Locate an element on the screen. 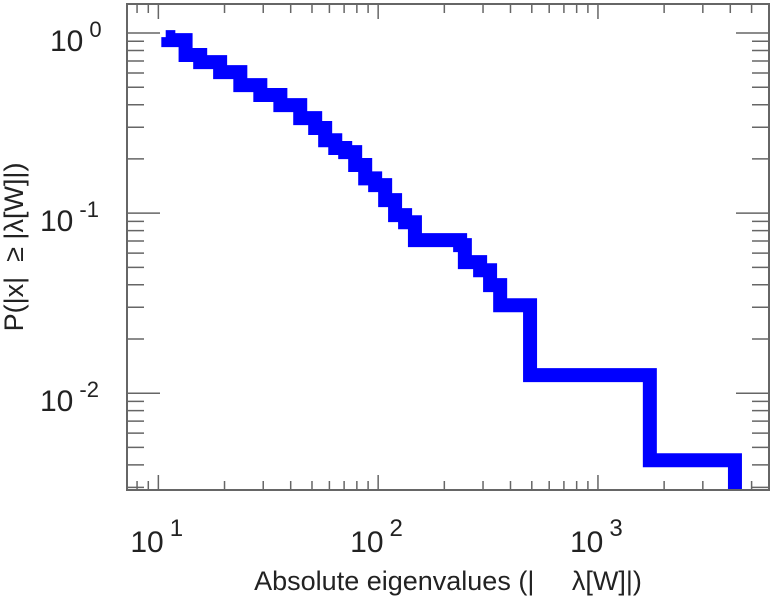 The width and height of the screenshot is (775, 605). y-tick-label: 10 -2 is located at coordinates (69, 397).